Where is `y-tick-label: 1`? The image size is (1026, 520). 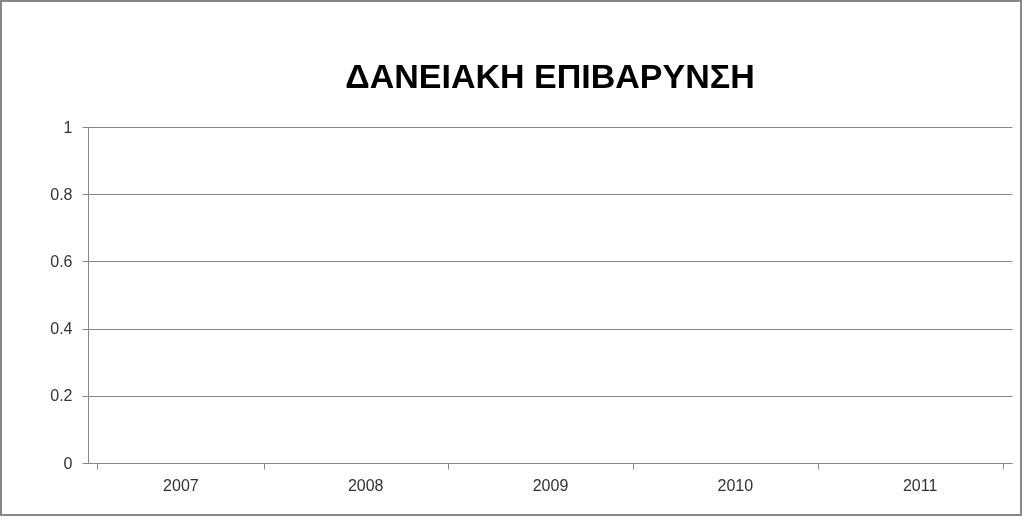 y-tick-label: 1 is located at coordinates (68, 127).